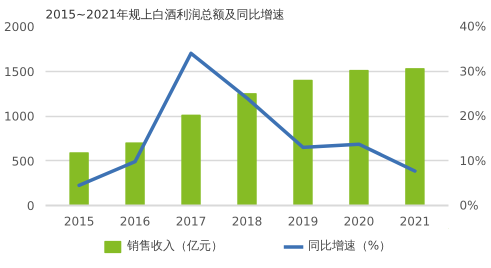 This screenshot has height=268, width=491. Describe the element at coordinates (30, 206) in the screenshot. I see `y-tick-label: 0` at that location.